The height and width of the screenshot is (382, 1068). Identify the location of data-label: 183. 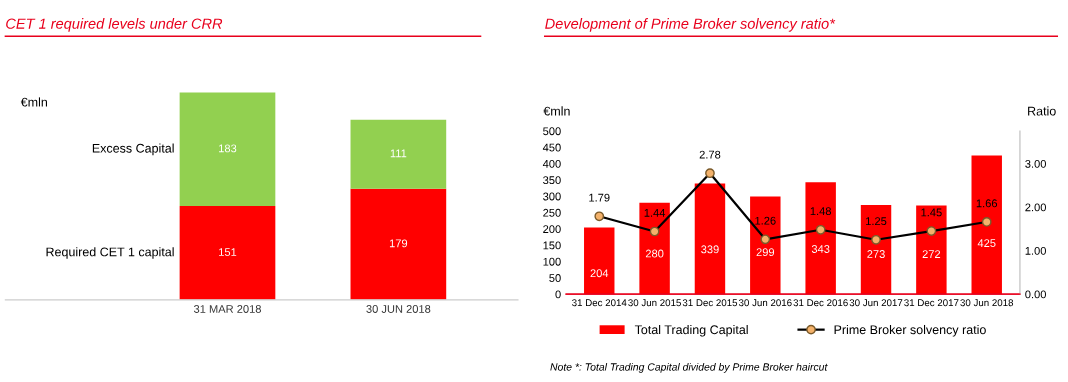
(228, 148).